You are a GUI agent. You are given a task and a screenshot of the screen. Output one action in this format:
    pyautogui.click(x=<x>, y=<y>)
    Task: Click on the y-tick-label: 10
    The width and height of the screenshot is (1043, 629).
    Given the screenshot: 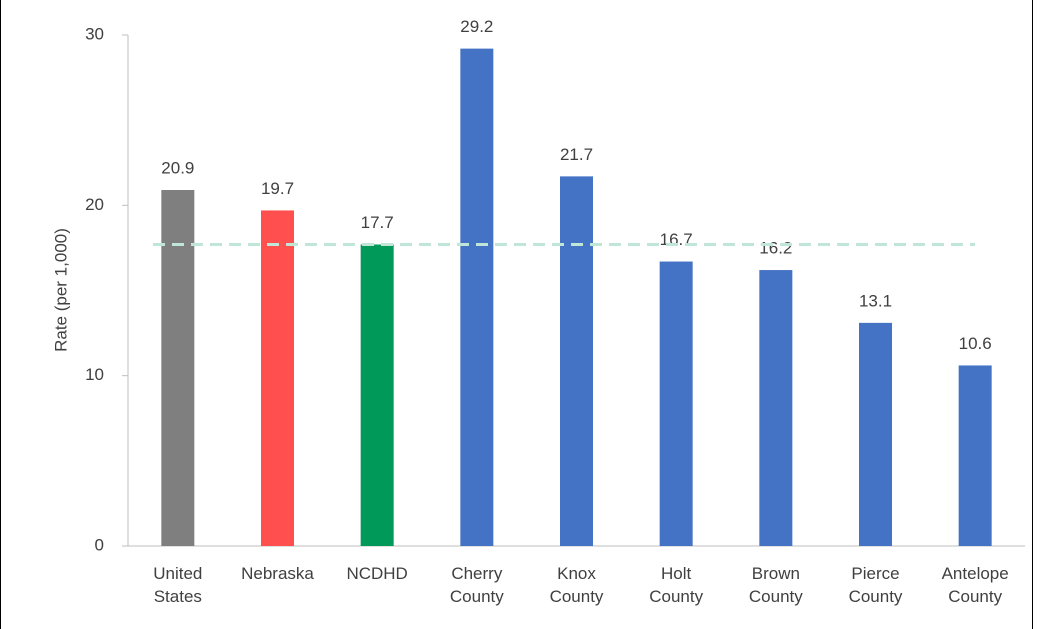 What is the action you would take?
    pyautogui.click(x=94, y=374)
    